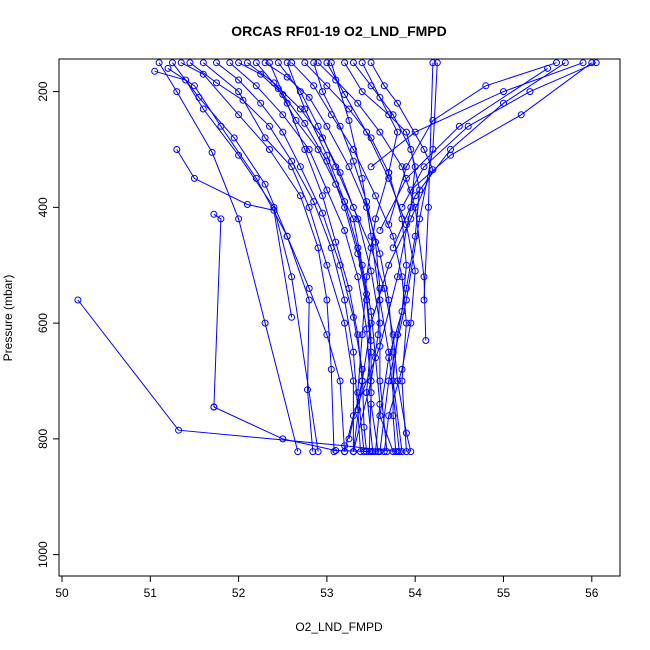 This screenshot has height=650, width=650. What do you see at coordinates (43, 554) in the screenshot?
I see `y-tick-label: 1000` at bounding box center [43, 554].